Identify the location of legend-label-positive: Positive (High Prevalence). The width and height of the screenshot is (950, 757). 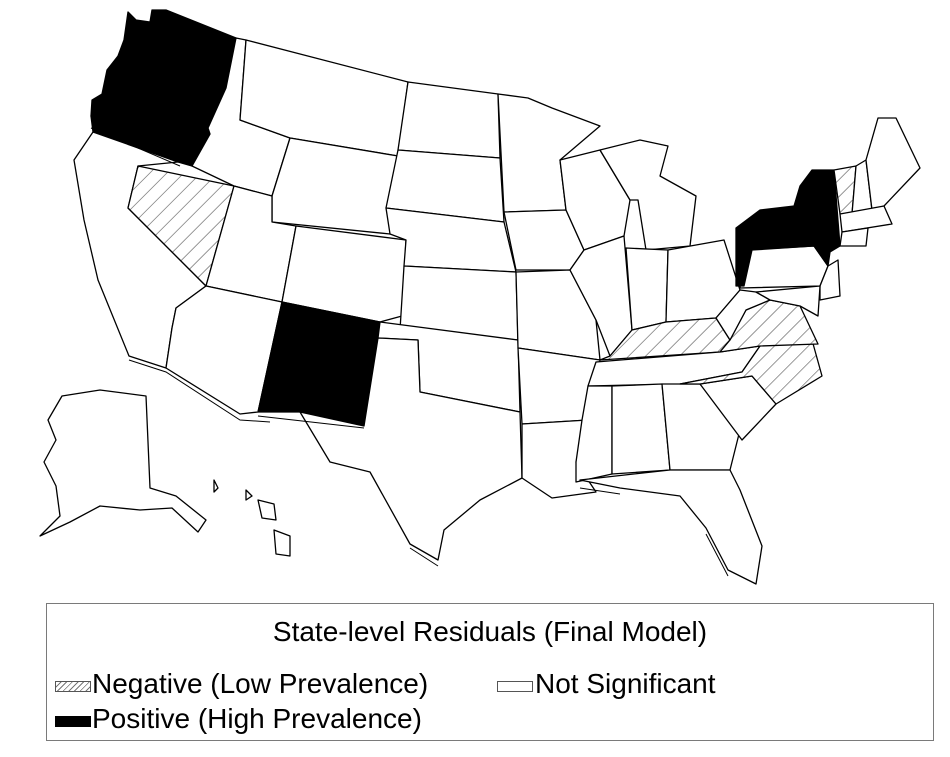
(257, 718).